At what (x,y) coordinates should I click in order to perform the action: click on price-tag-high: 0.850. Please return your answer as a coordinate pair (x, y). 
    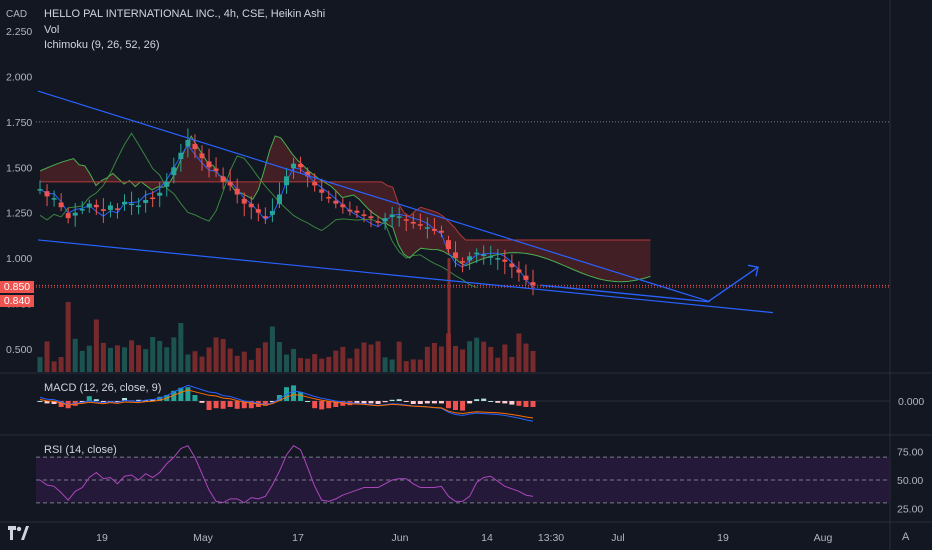
    Looking at the image, I should click on (17, 287).